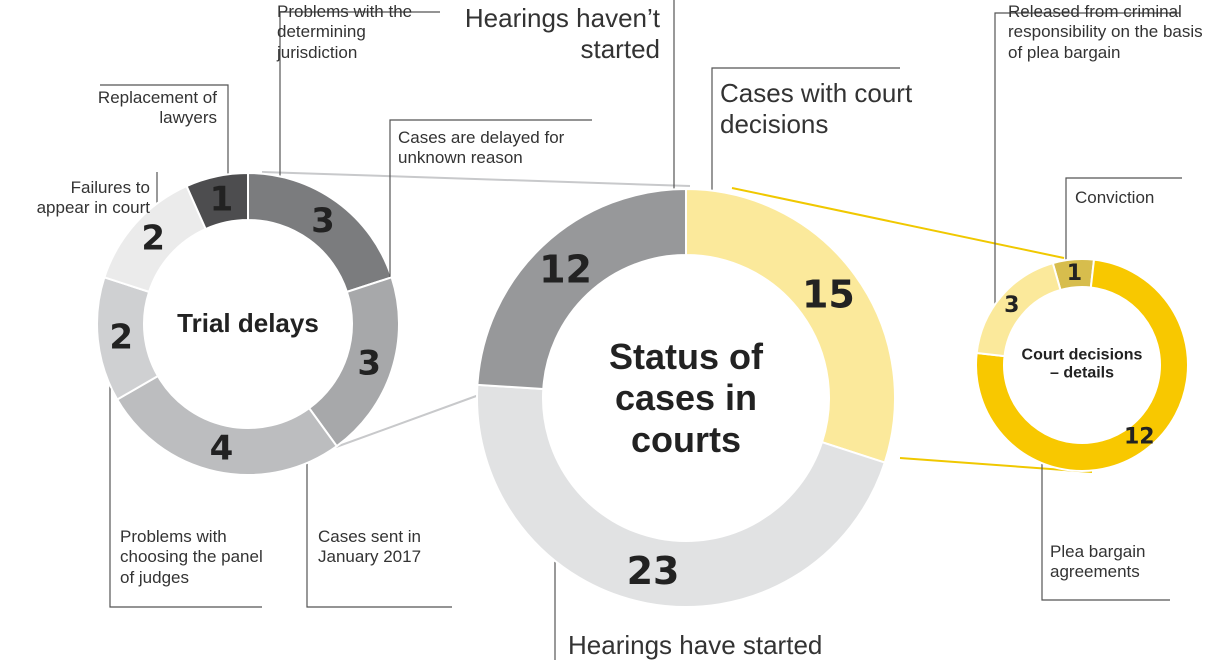  I want to click on segment-label: Failures to appear in court, so click(93, 198).